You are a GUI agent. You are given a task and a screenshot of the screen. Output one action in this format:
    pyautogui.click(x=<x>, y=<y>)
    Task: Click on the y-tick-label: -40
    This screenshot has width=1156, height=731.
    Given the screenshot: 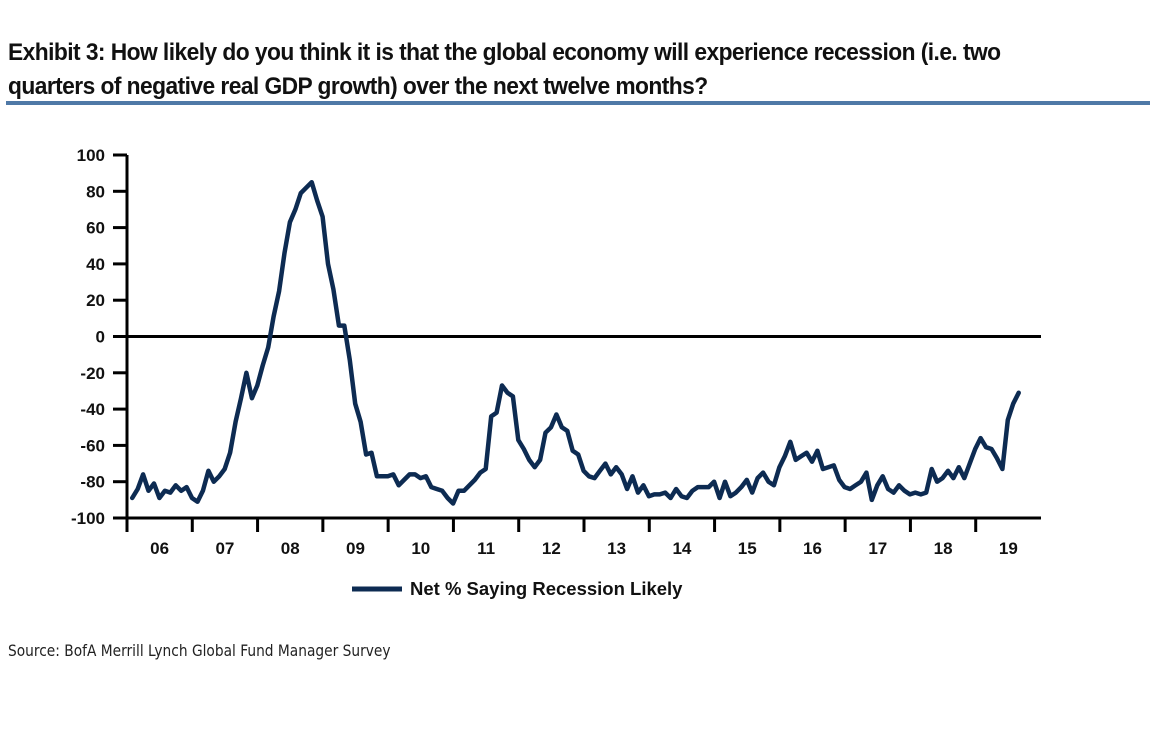 What is the action you would take?
    pyautogui.click(x=92, y=409)
    